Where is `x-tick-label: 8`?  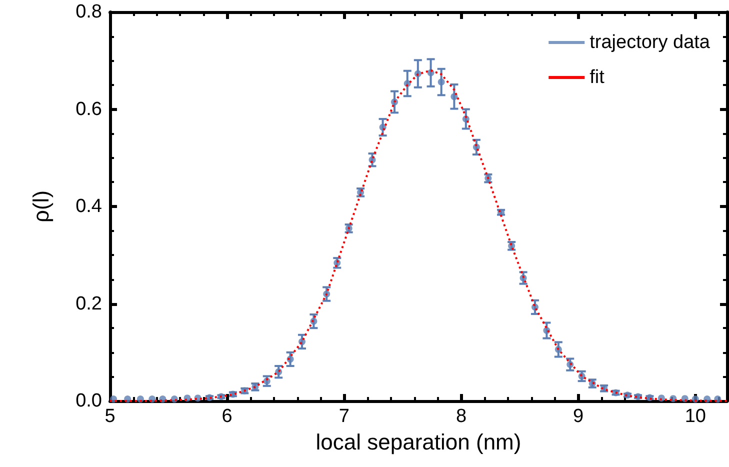 x-tick-label: 8 is located at coordinates (461, 416).